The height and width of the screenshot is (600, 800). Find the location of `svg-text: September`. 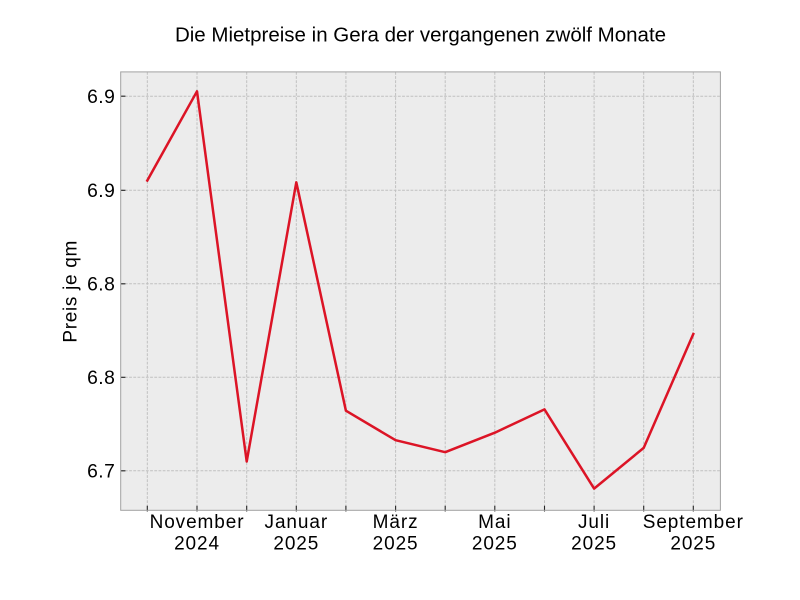

svg-text: September is located at coordinates (693, 522).